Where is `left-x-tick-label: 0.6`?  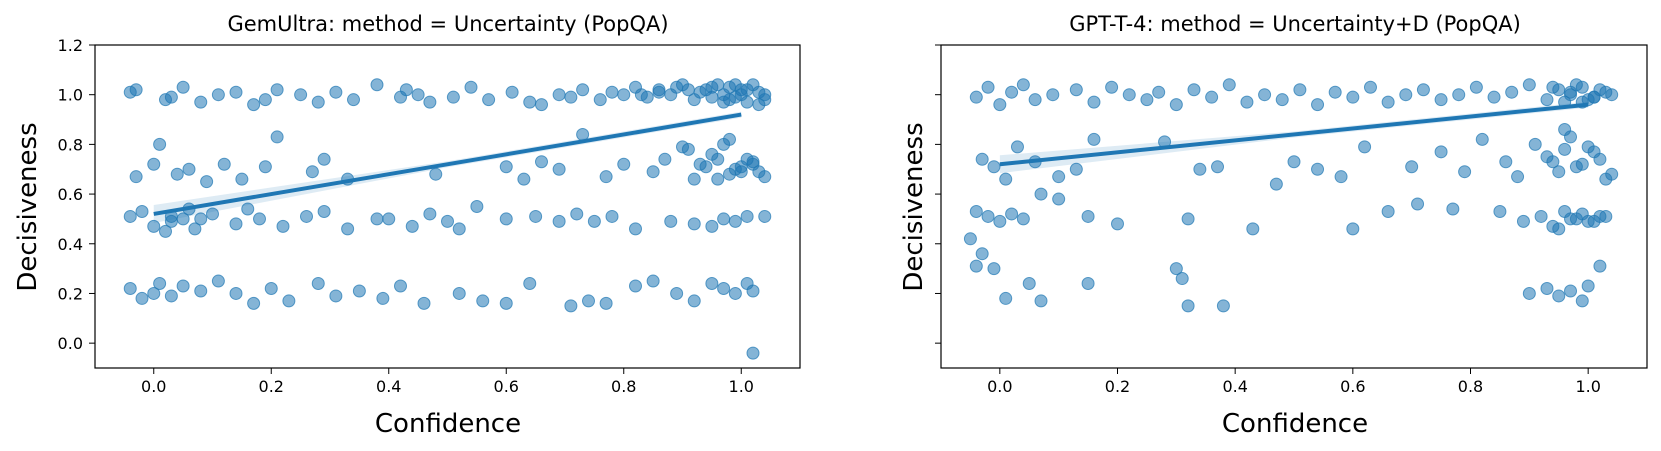
left-x-tick-label: 0.6 is located at coordinates (506, 386).